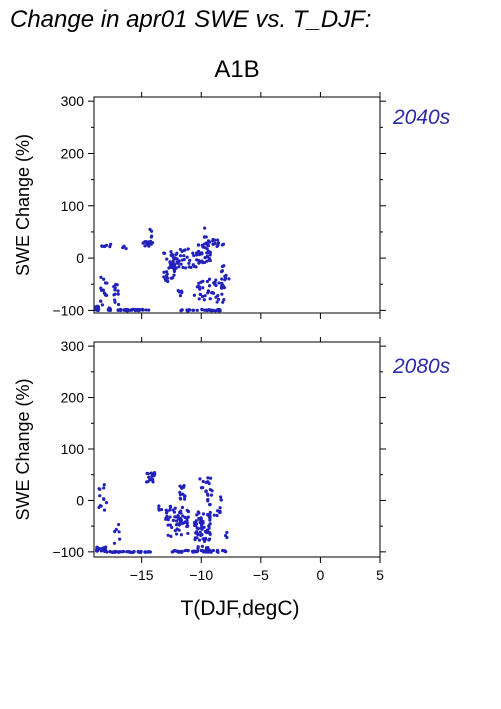 The image size is (501, 709). Describe the element at coordinates (23, 205) in the screenshot. I see `y-axis-label: SWE Change (%)` at that location.